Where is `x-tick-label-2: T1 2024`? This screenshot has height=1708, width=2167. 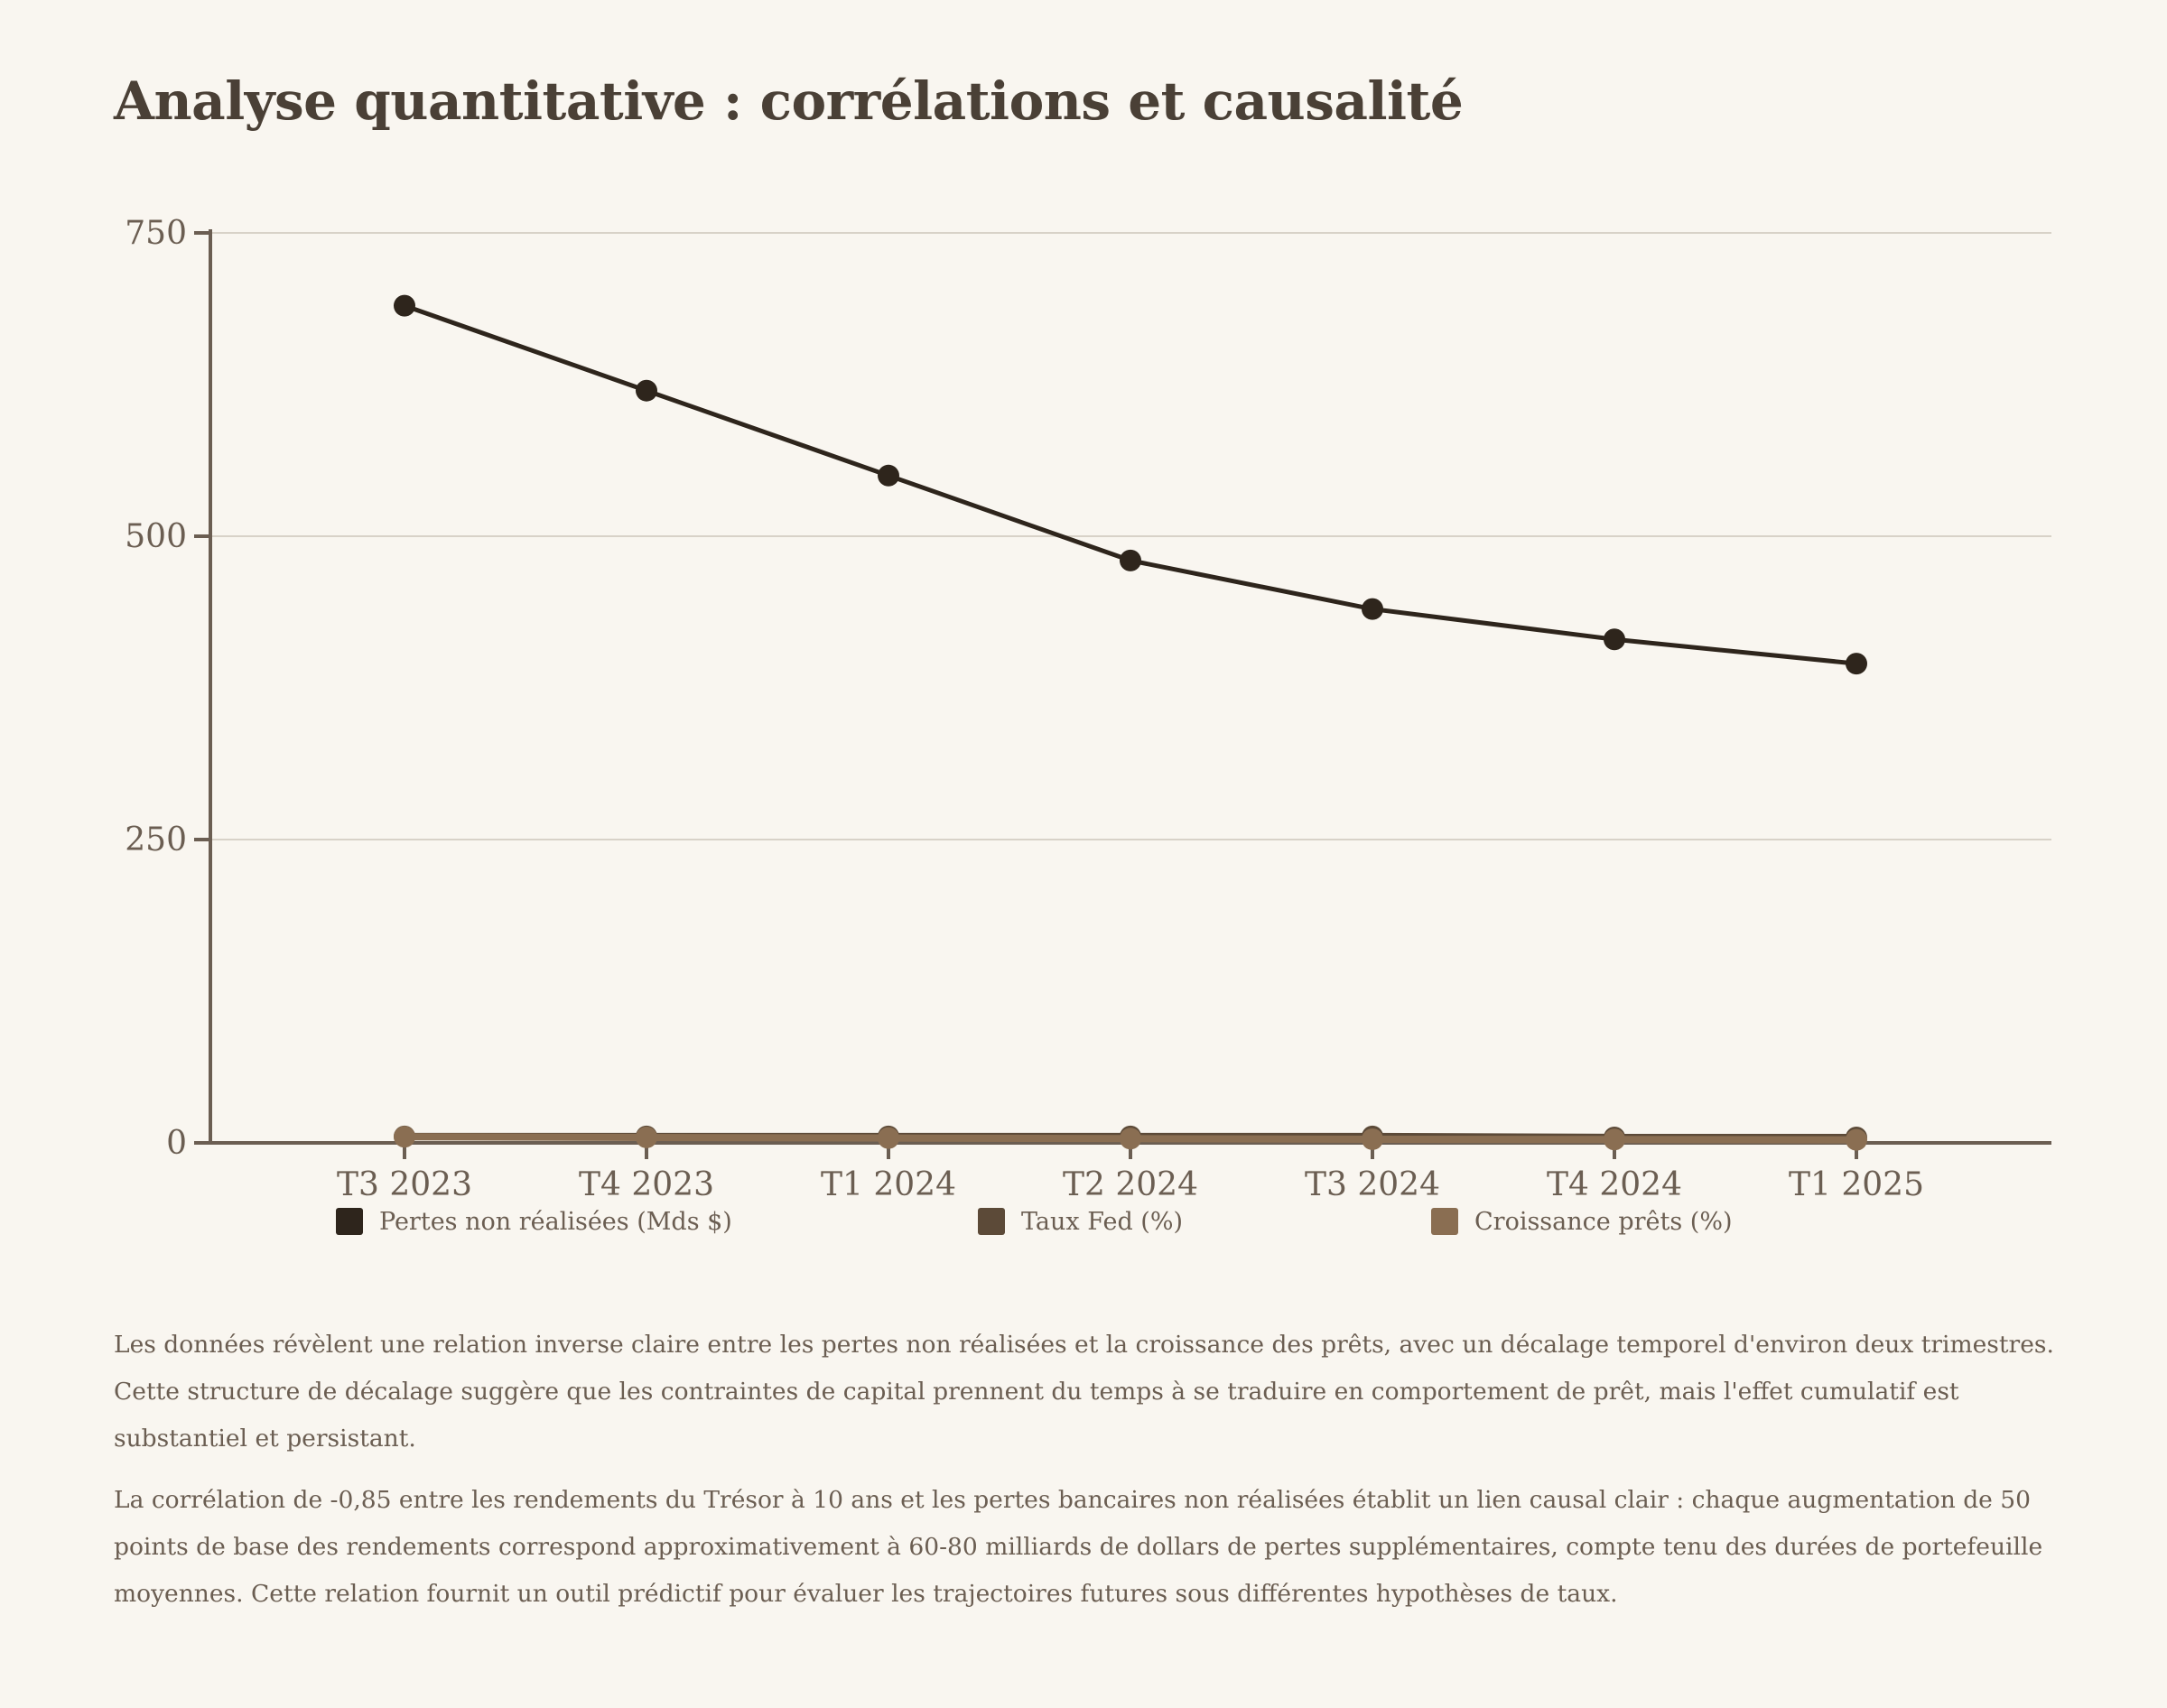 x-tick-label-2: T1 2024 is located at coordinates (889, 1184).